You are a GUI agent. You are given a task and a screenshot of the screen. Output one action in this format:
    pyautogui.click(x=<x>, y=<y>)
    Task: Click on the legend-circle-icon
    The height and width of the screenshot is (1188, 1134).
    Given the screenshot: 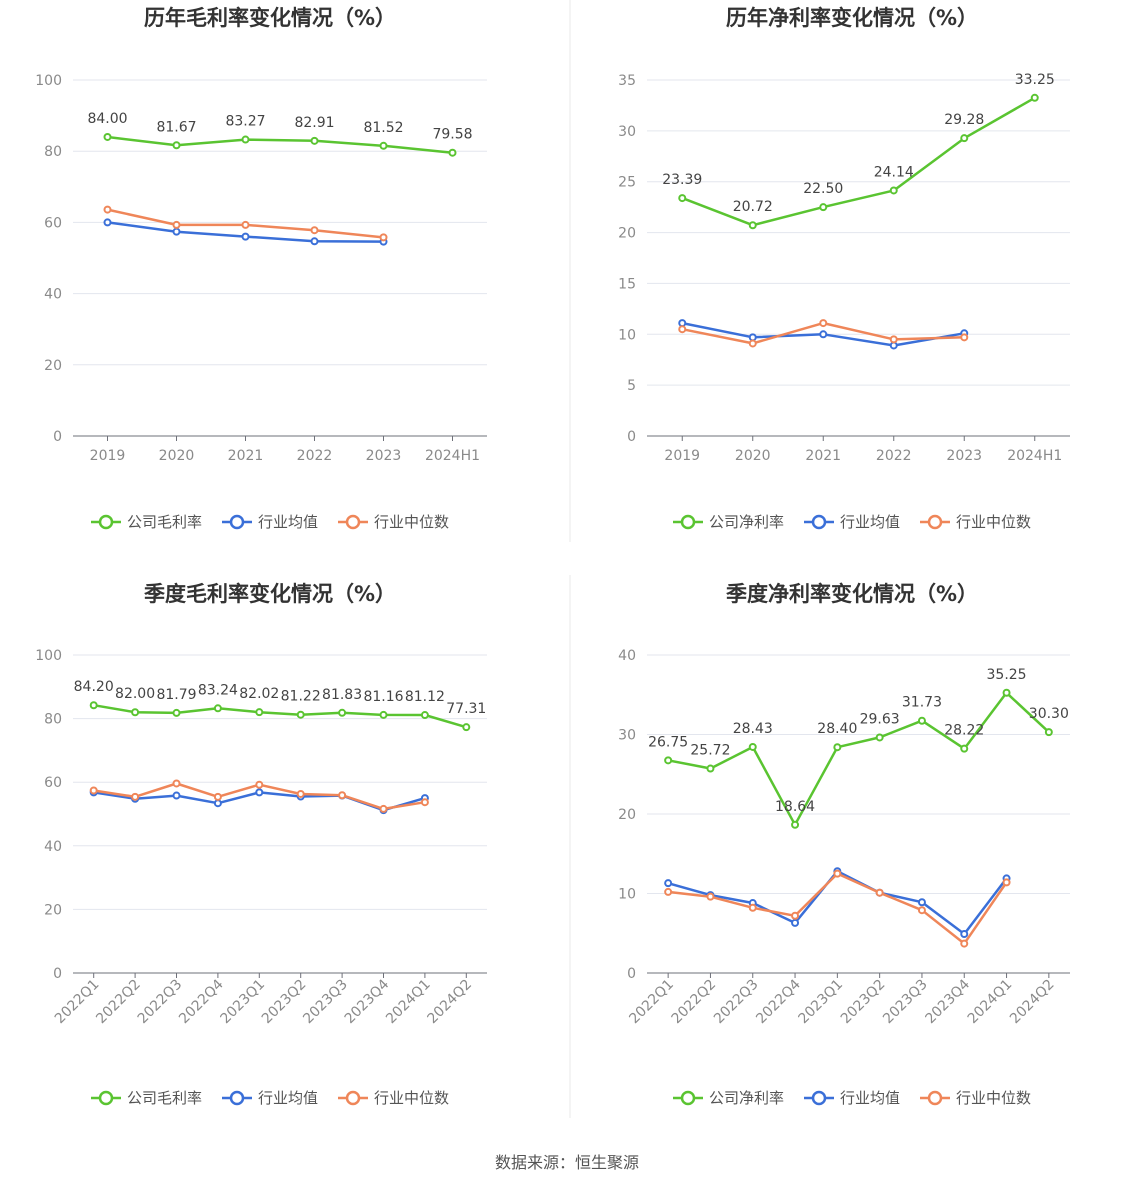 What is the action you would take?
    pyautogui.click(x=819, y=1098)
    